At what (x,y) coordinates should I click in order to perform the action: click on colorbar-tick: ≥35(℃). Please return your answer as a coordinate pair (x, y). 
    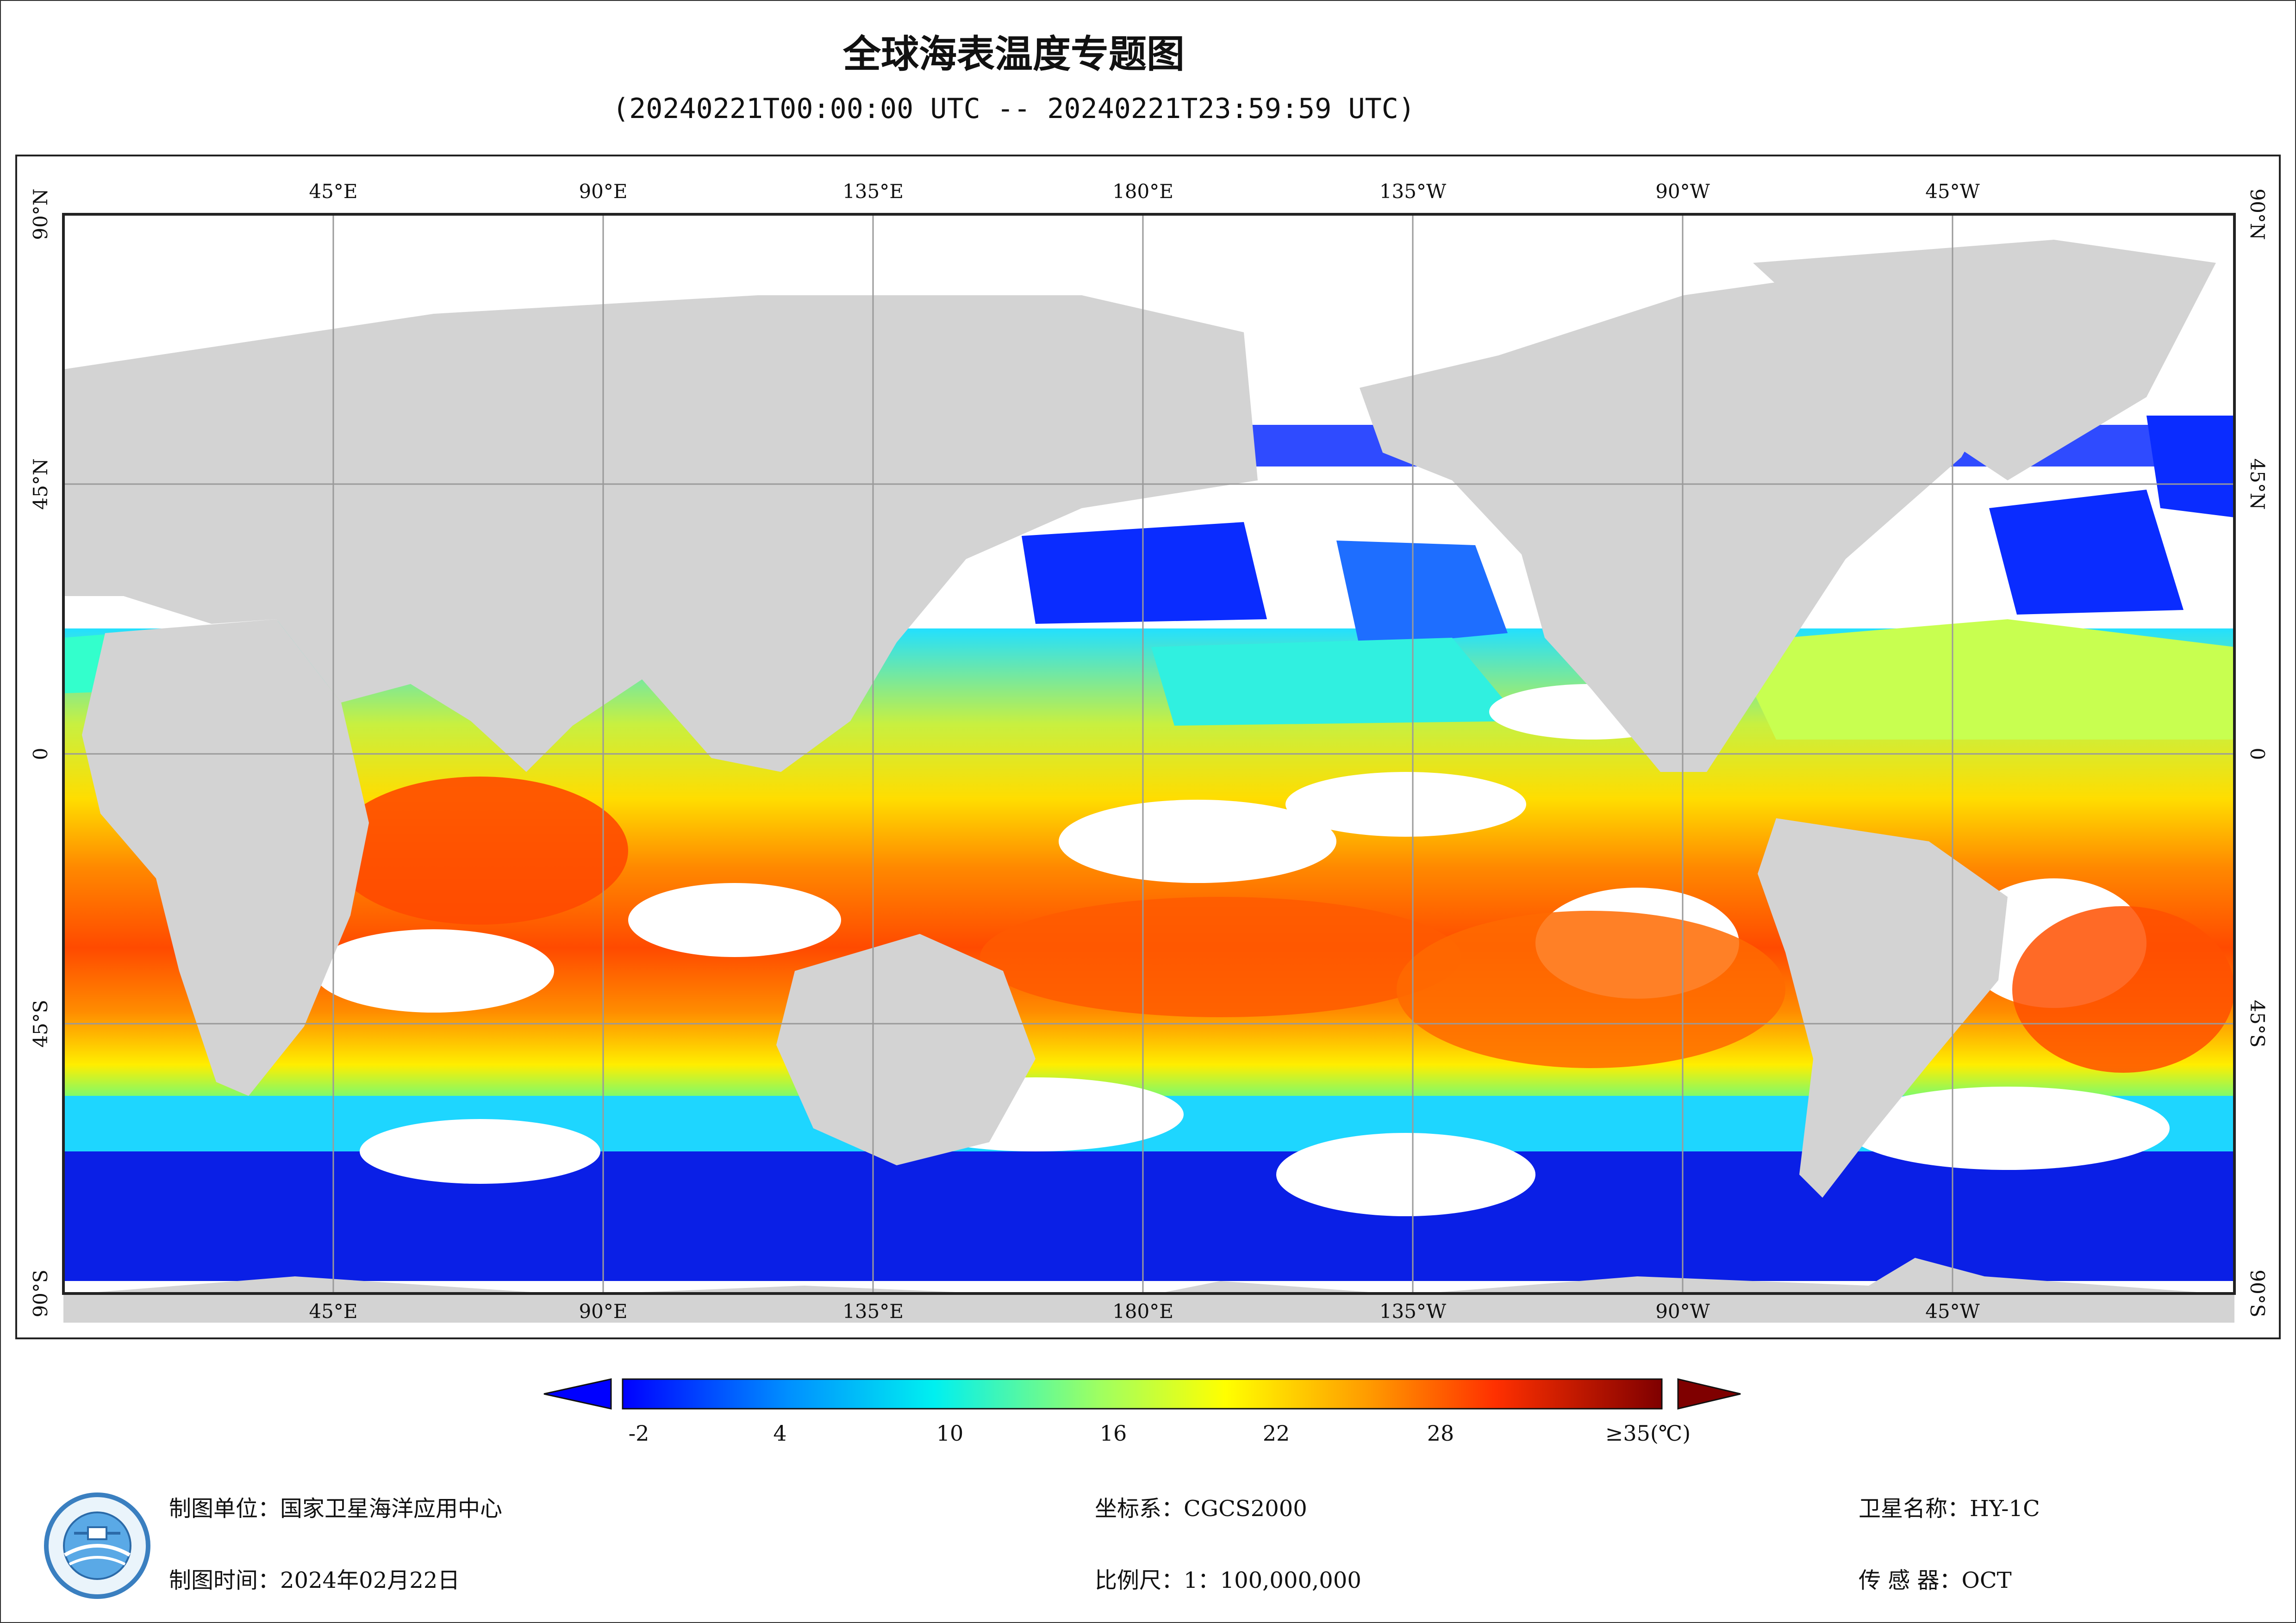
    Looking at the image, I should click on (1648, 1433).